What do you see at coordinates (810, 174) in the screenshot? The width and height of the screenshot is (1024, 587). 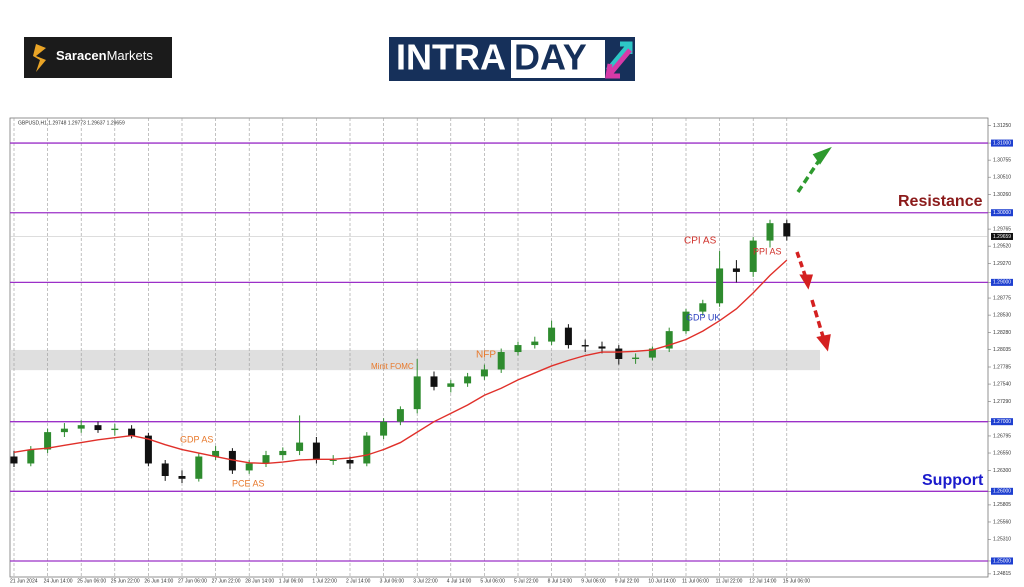 I see `forecast-arrow-up` at bounding box center [810, 174].